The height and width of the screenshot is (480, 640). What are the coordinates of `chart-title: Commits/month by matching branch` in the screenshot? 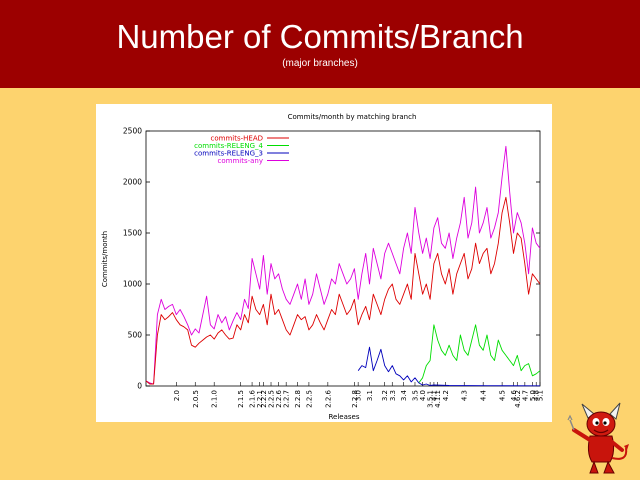 It's located at (352, 117).